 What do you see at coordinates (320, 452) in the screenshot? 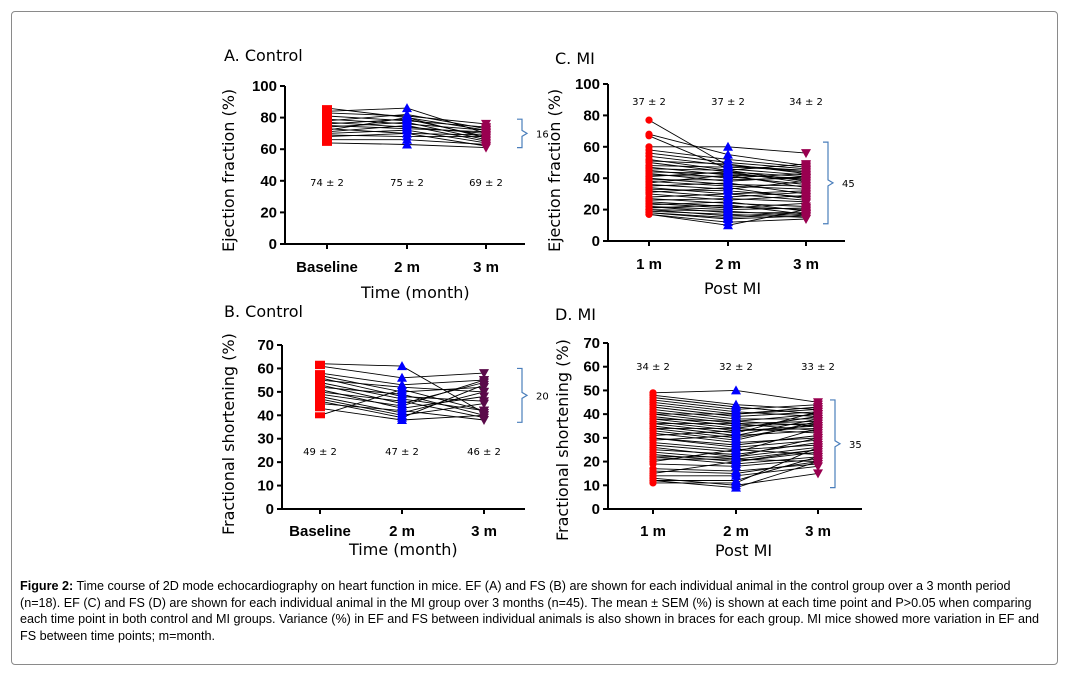
I see `mean-sem-label: 49 ± 2` at bounding box center [320, 452].